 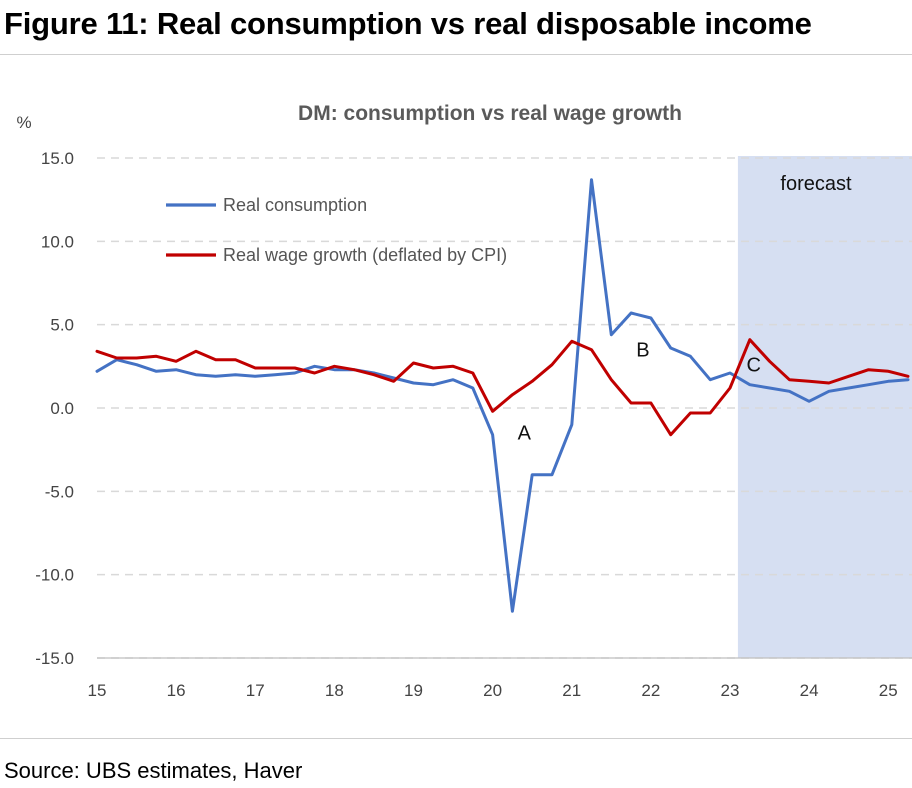 What do you see at coordinates (334, 690) in the screenshot?
I see `x-tick-label: 18` at bounding box center [334, 690].